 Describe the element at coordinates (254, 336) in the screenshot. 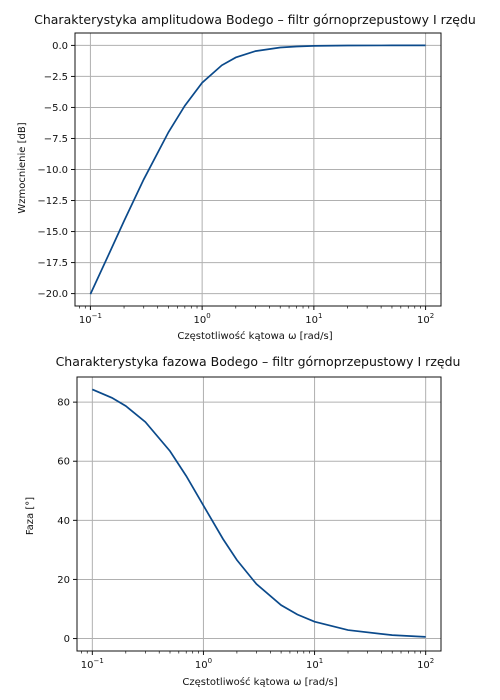

I see `amplitude-x-axis-label: Częstotliwość kątowa ω [rad/s]` at that location.